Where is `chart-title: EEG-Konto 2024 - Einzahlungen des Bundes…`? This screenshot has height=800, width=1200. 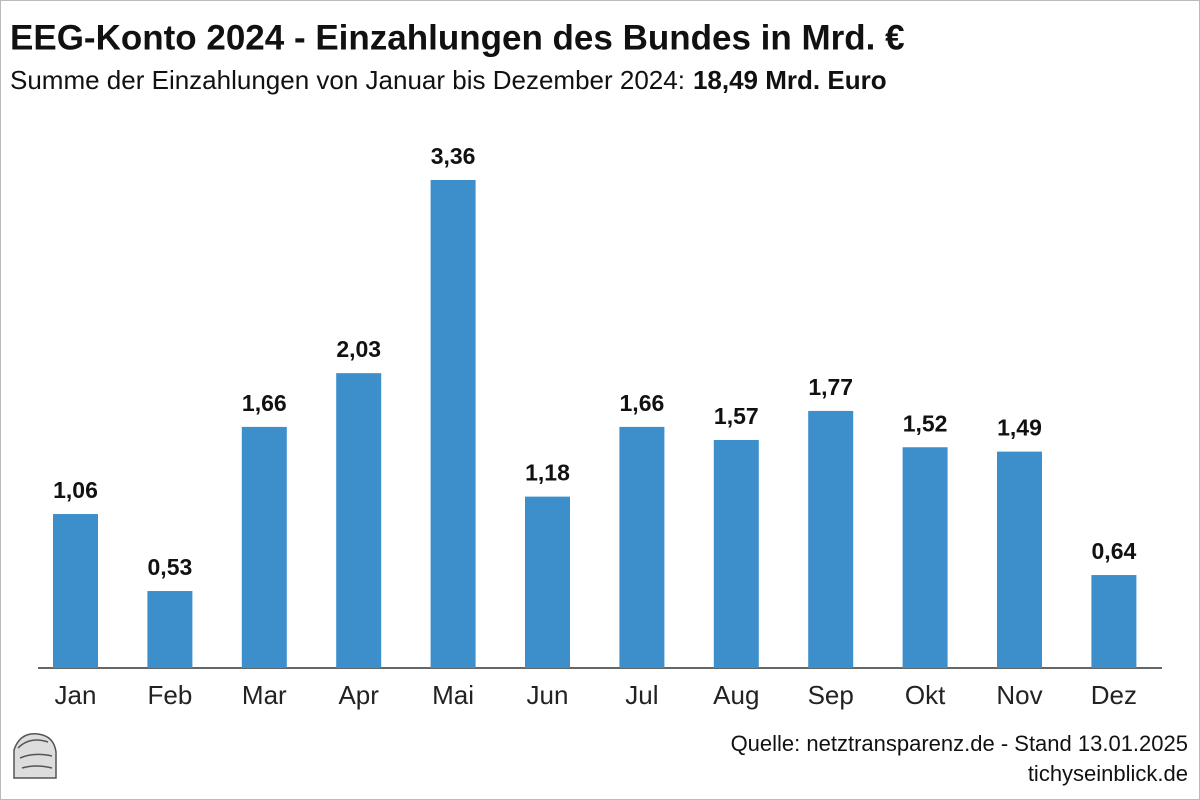
chart-title: EEG-Konto 2024 - Einzahlungen des Bundes… is located at coordinates (457, 37).